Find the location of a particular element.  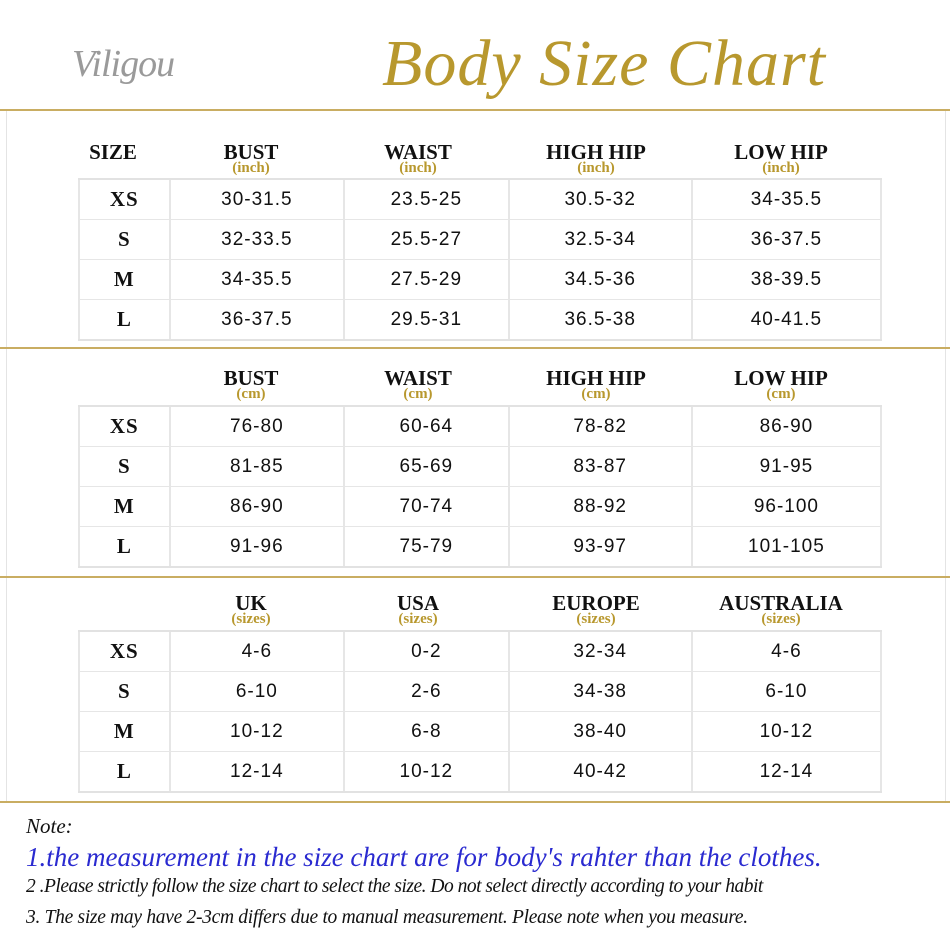

table-cell: 12-14 is located at coordinates (258, 771).